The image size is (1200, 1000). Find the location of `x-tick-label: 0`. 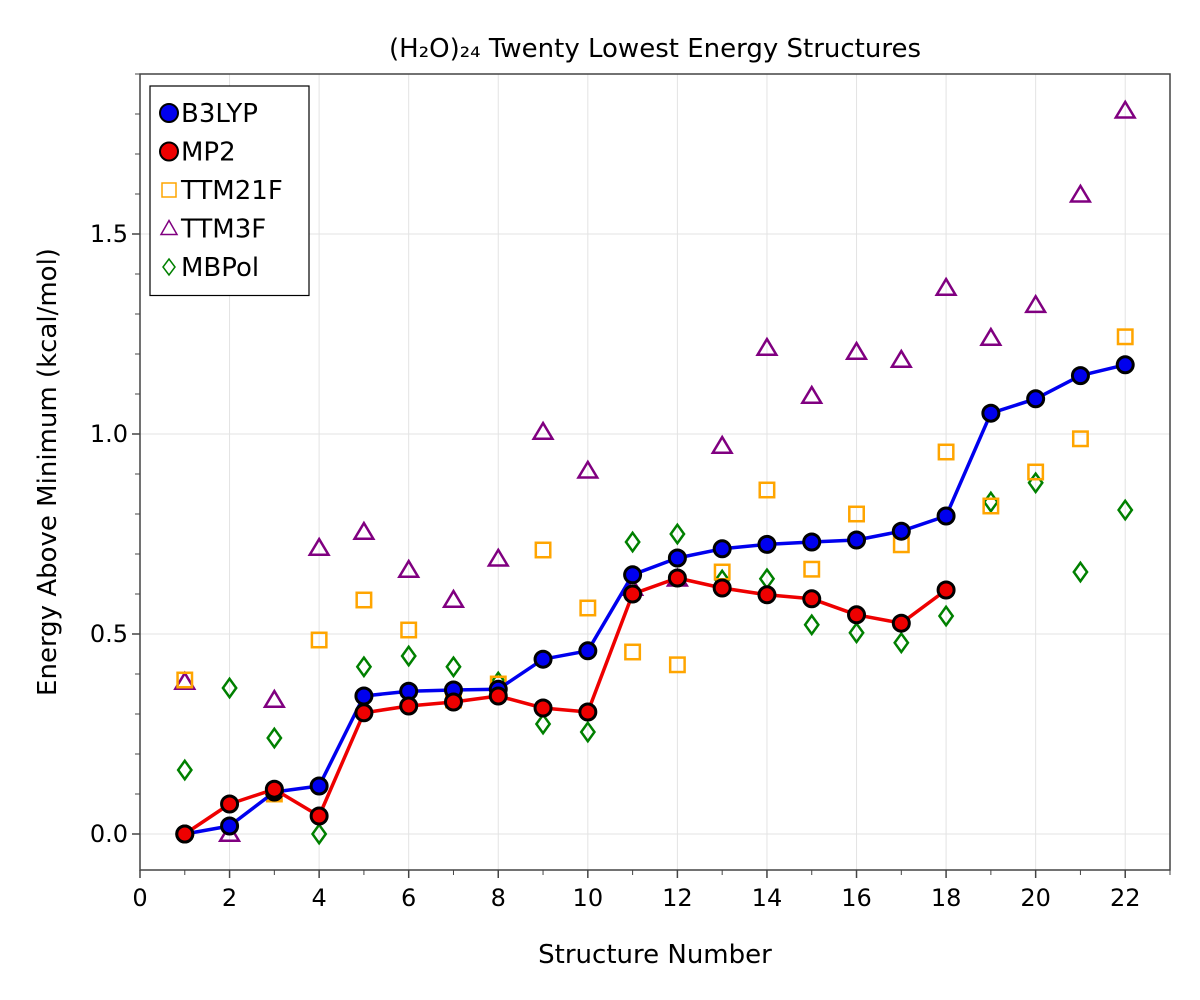

x-tick-label: 0 is located at coordinates (139, 898).